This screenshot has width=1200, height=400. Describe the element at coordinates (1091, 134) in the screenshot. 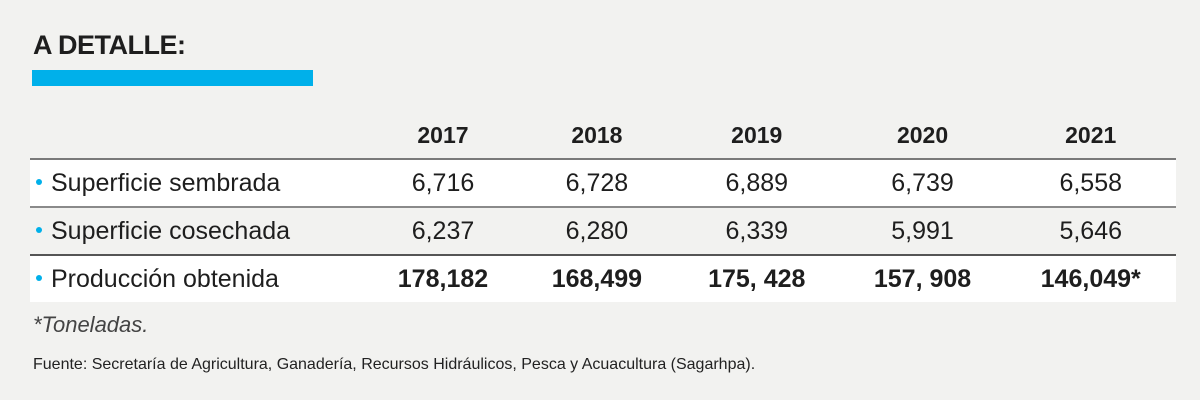

I see `year-header: 2021` at that location.